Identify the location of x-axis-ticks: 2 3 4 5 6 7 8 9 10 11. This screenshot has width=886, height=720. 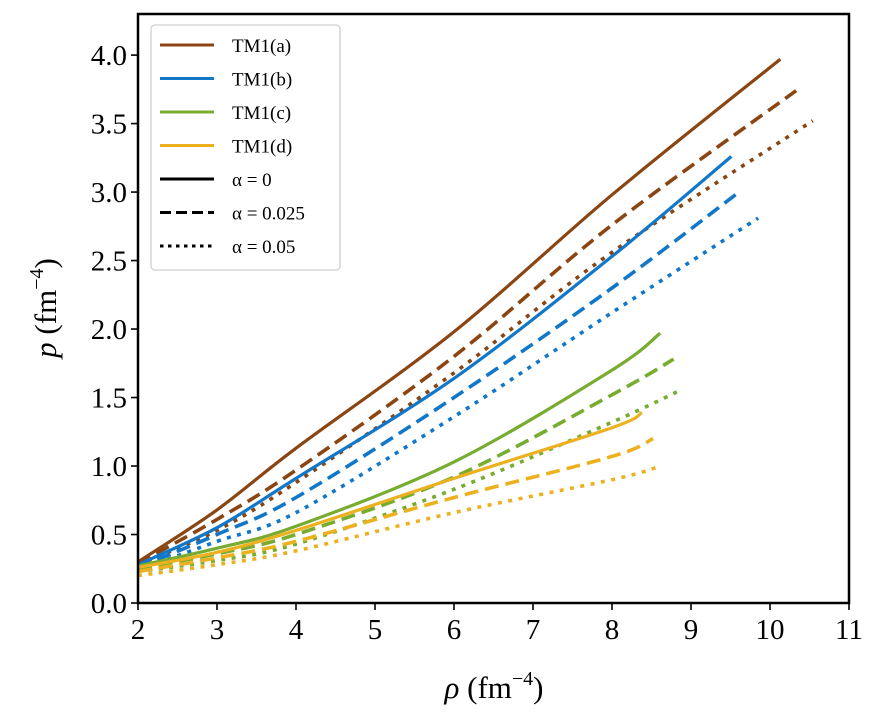
(497, 624).